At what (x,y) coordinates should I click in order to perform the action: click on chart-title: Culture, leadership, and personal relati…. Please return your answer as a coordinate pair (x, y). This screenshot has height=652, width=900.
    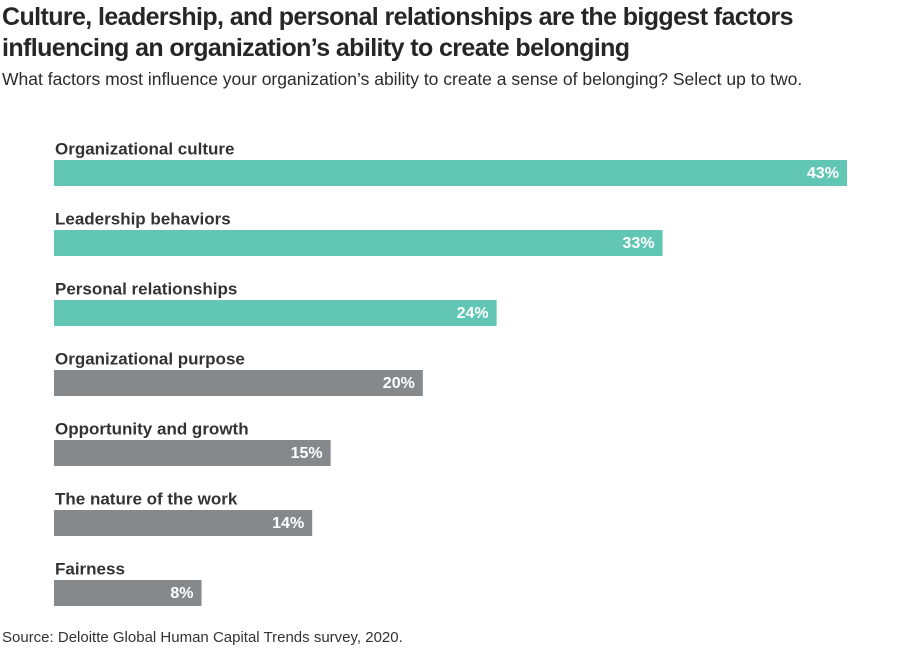
    Looking at the image, I should click on (398, 32).